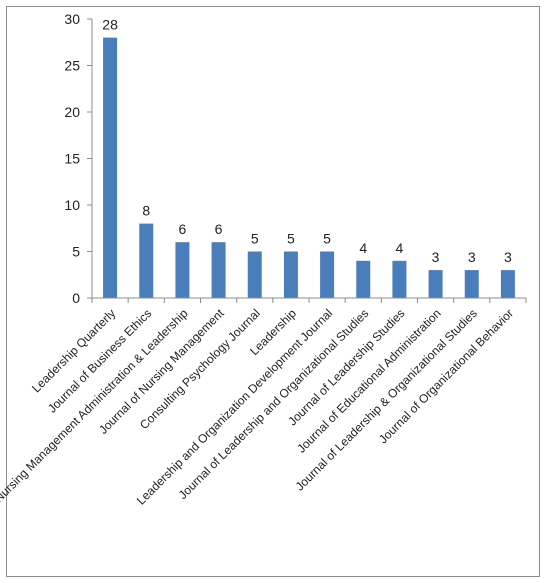  I want to click on y-tick-label: 5, so click(76, 252).